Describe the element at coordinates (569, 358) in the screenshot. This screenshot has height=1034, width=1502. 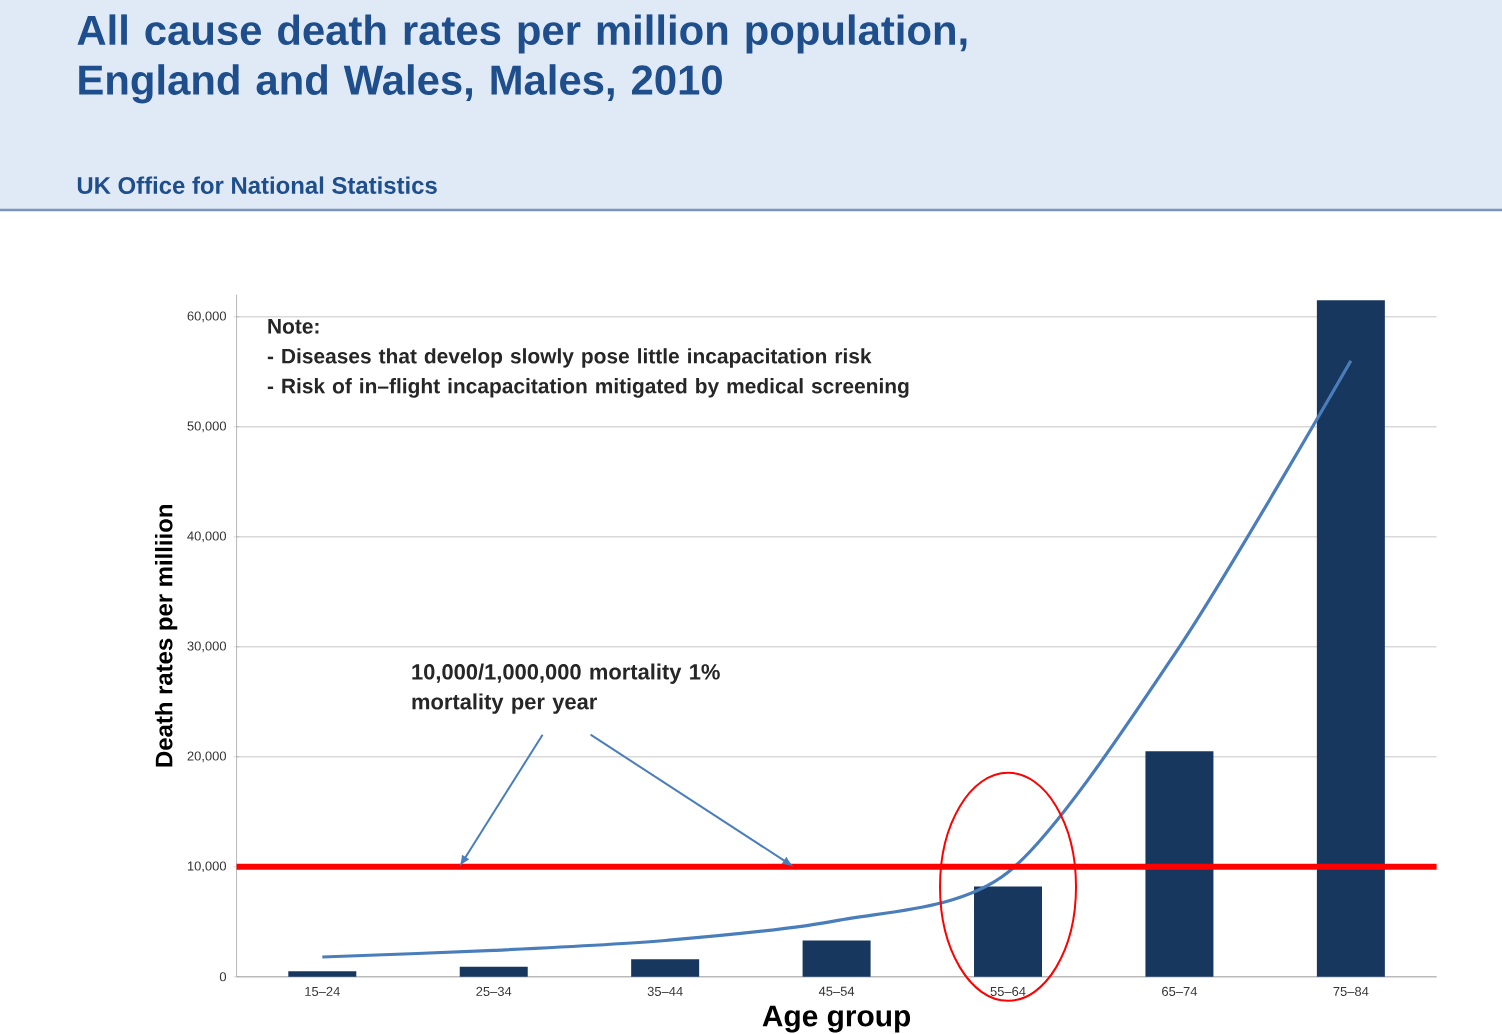
I see `annotation: - Diseases that develop slowly pose little incapacitation risk` at that location.